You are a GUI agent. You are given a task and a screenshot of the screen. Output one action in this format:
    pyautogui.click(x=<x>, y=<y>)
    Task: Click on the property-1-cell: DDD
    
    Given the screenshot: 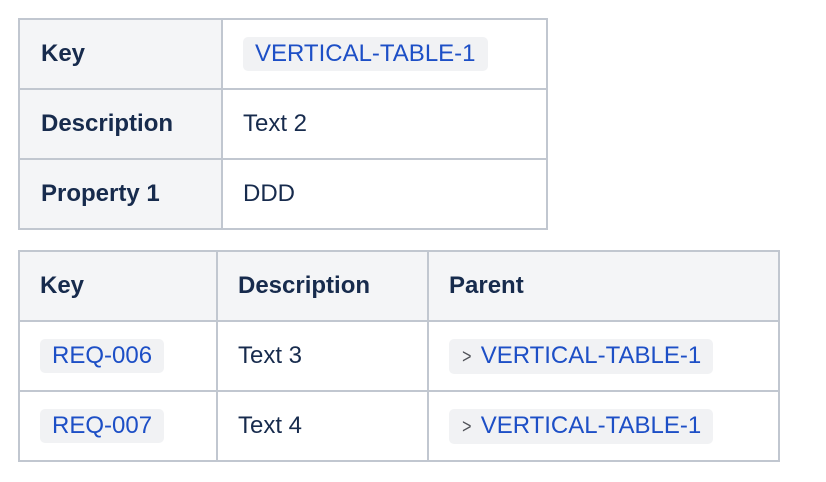 What is the action you would take?
    pyautogui.click(x=384, y=194)
    